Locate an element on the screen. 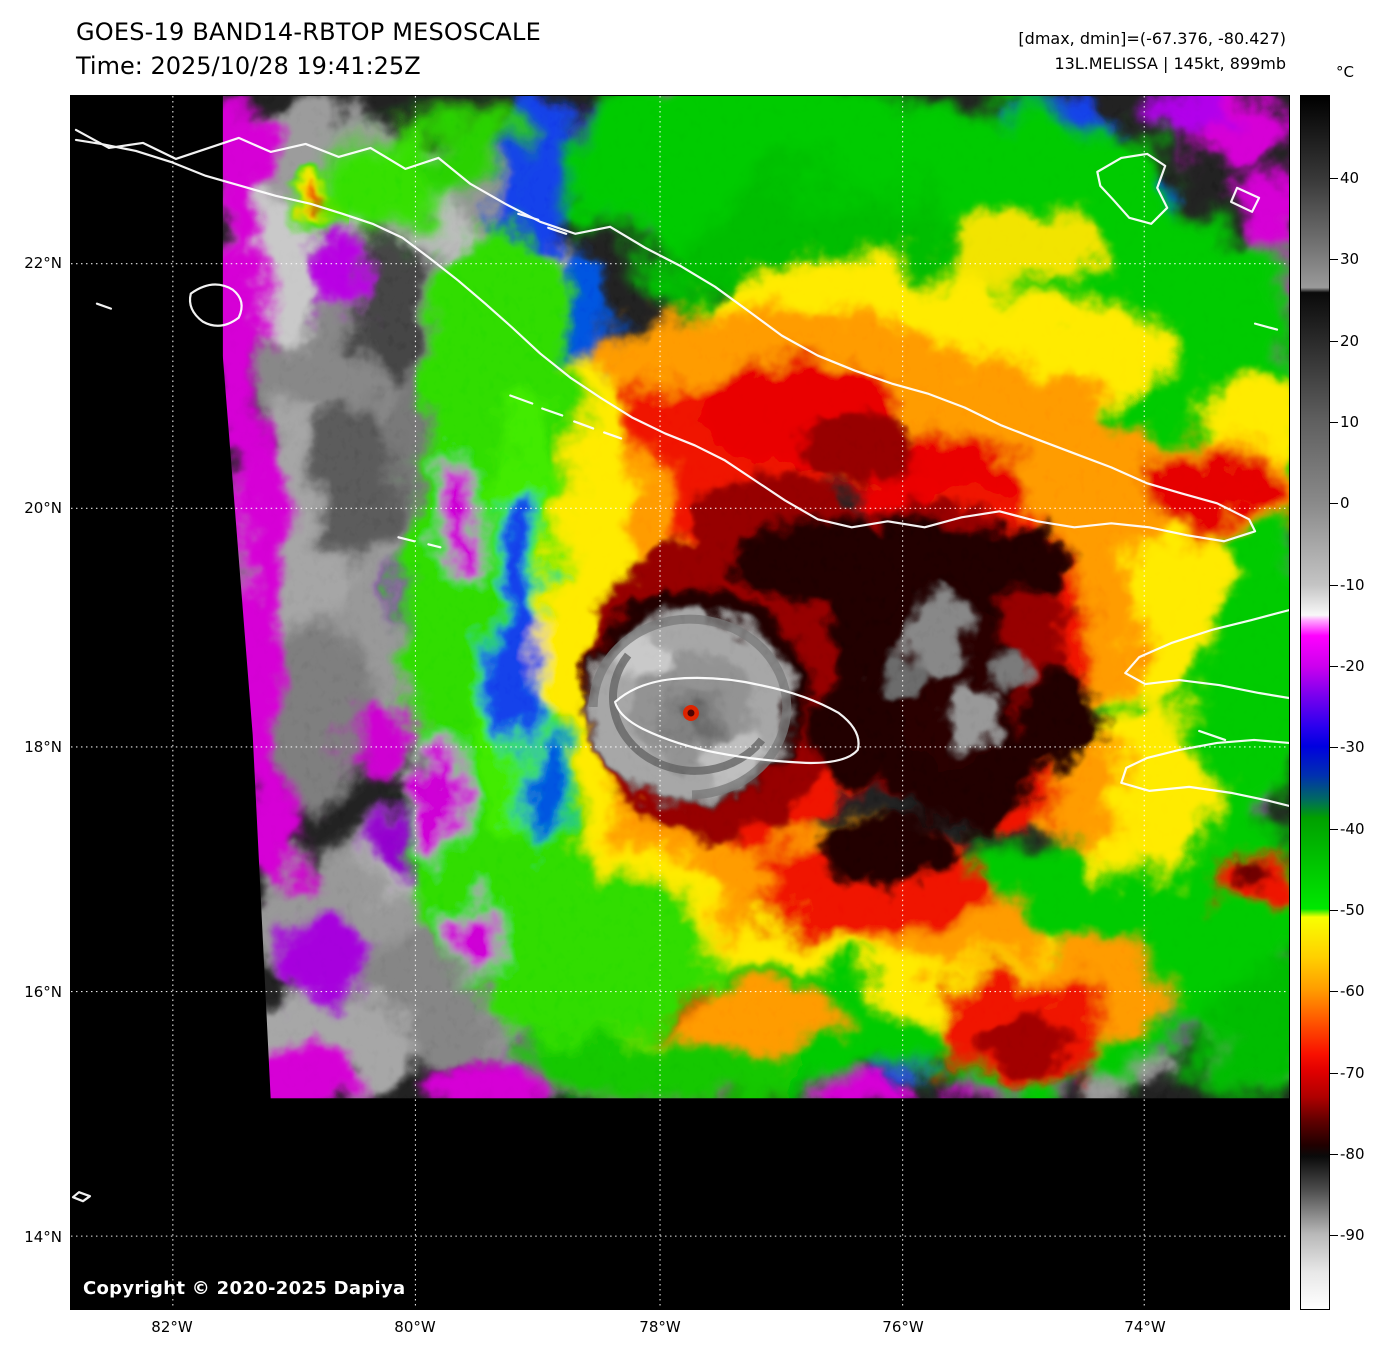 The height and width of the screenshot is (1359, 1390). colorbar-tick-label: 40 is located at coordinates (1358, 178).